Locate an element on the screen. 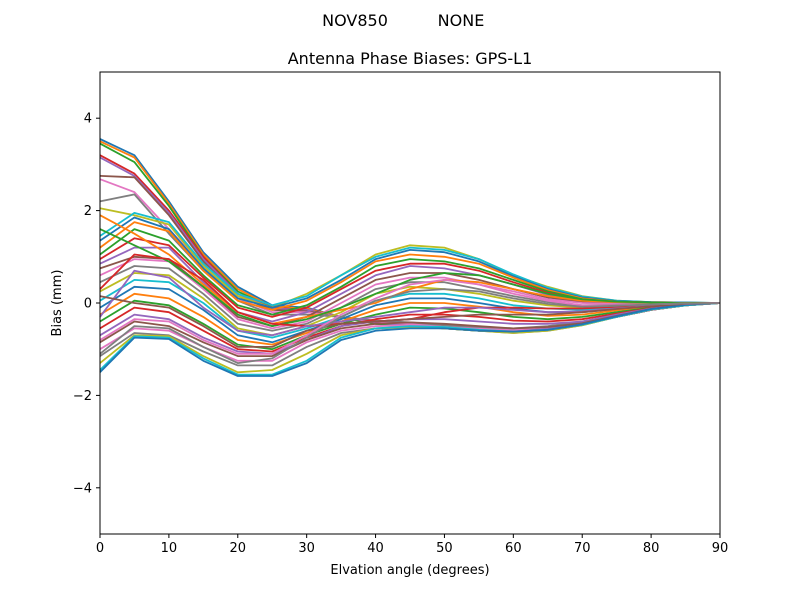  x-tick-label: 80 is located at coordinates (651, 548).